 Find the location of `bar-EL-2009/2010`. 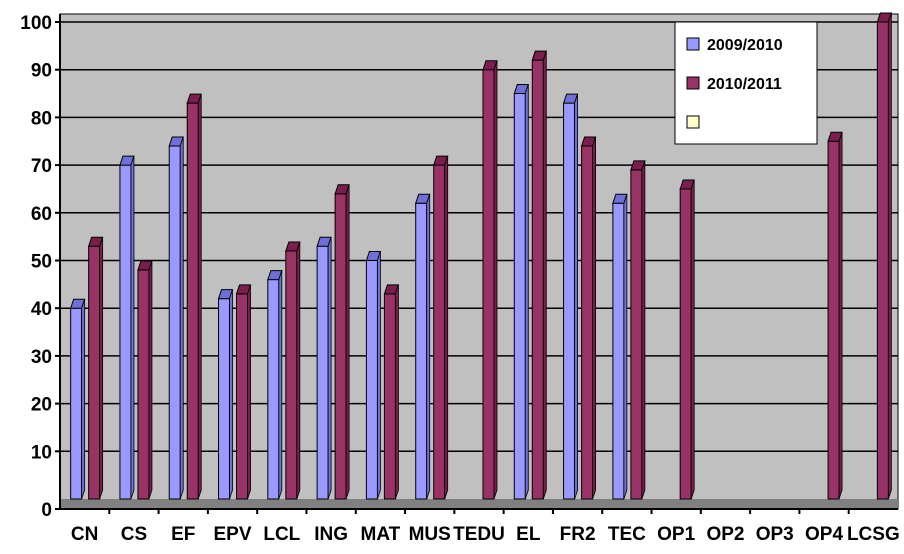

bar-EL-2009/2010 is located at coordinates (521, 292).